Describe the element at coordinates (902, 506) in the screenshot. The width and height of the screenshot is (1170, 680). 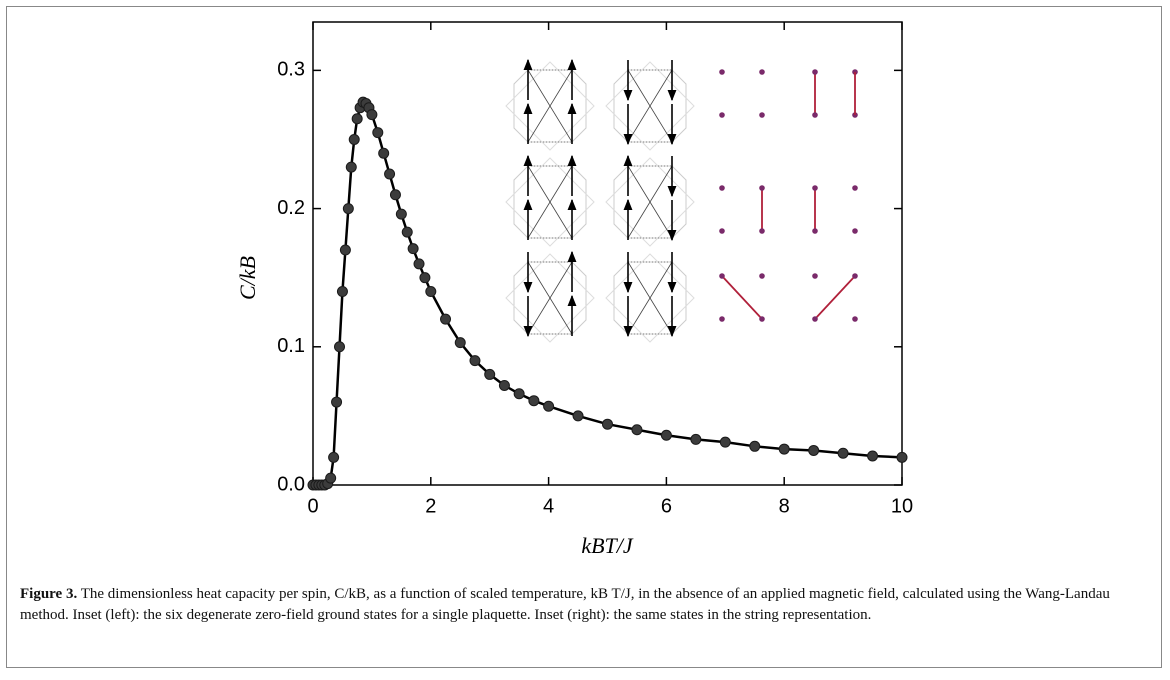
I see `x-tick-label: 10` at that location.